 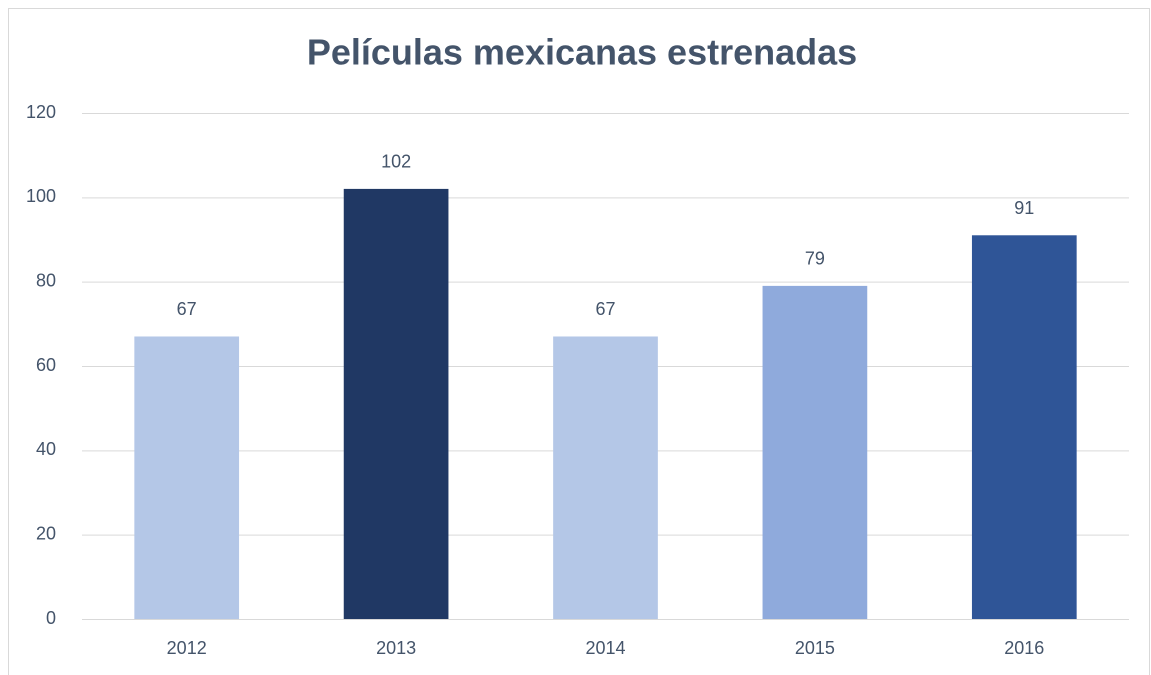 What do you see at coordinates (41, 112) in the screenshot?
I see `y-tick-label: 120` at bounding box center [41, 112].